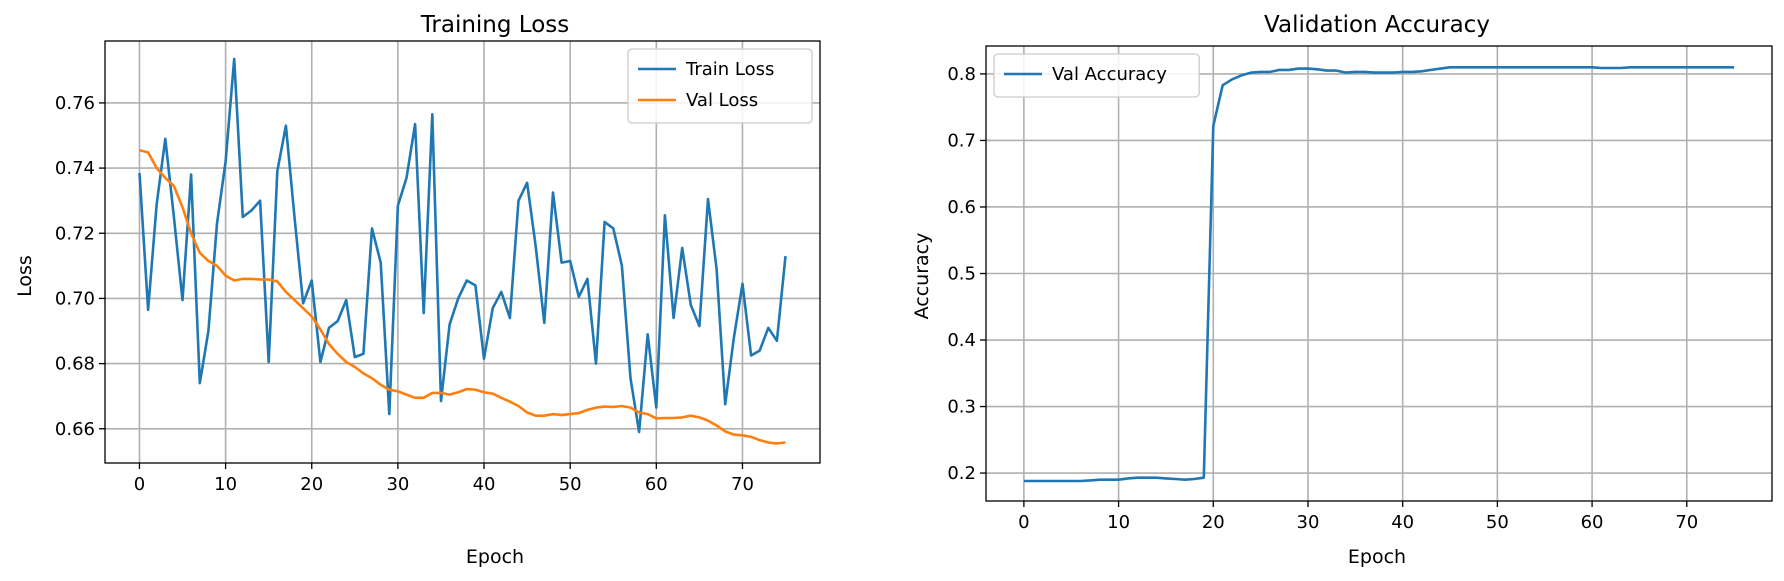  Describe the element at coordinates (722, 100) in the screenshot. I see `val-loss-legend-label: Val Loss` at that location.